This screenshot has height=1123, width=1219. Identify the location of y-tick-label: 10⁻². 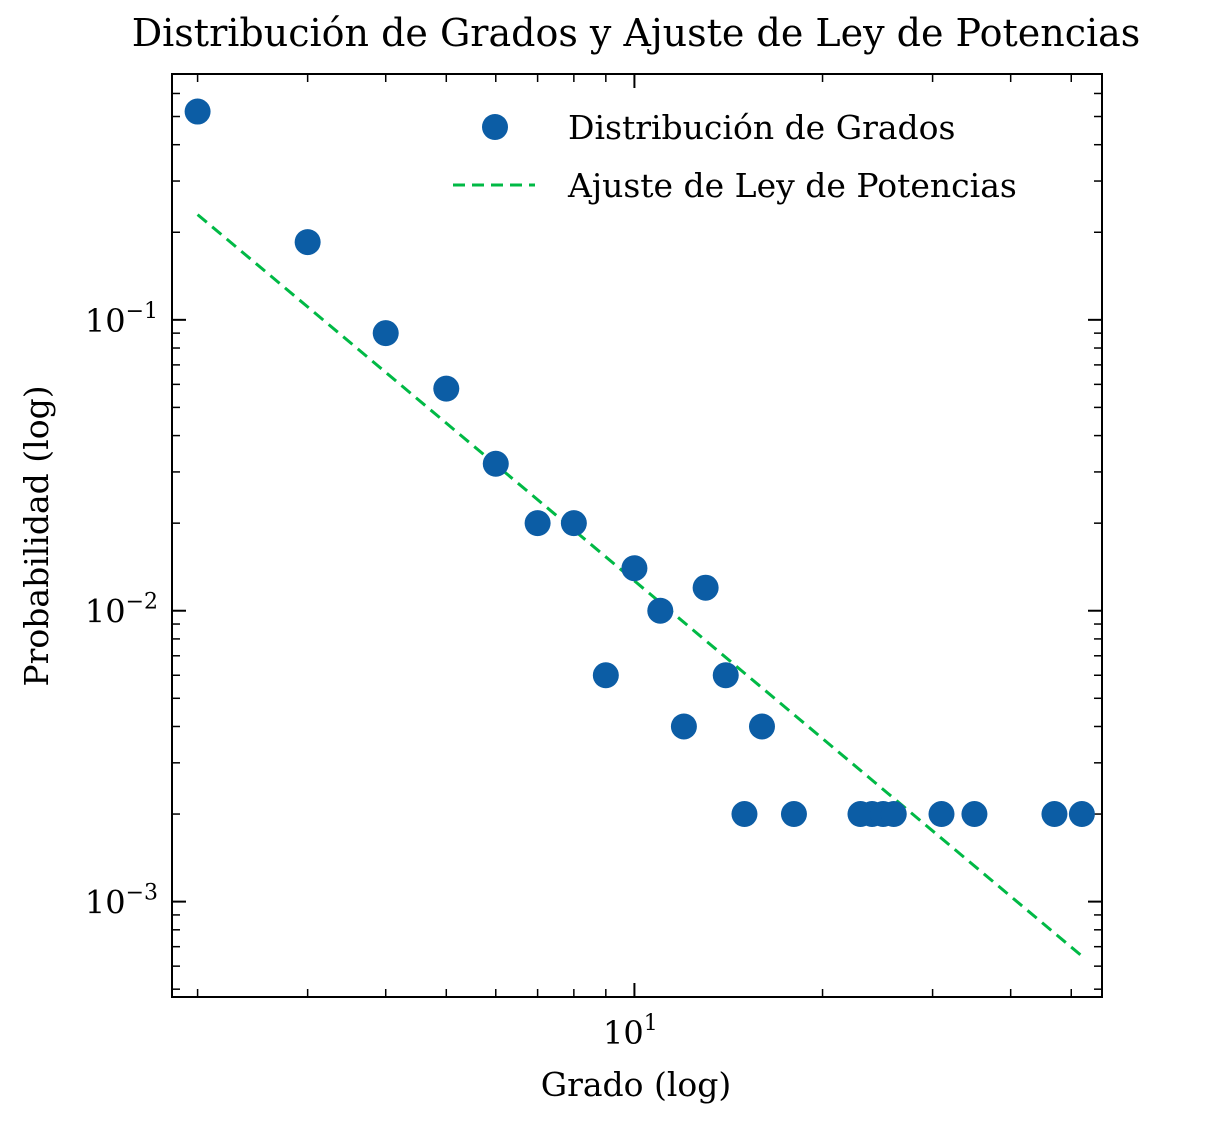
(121, 610).